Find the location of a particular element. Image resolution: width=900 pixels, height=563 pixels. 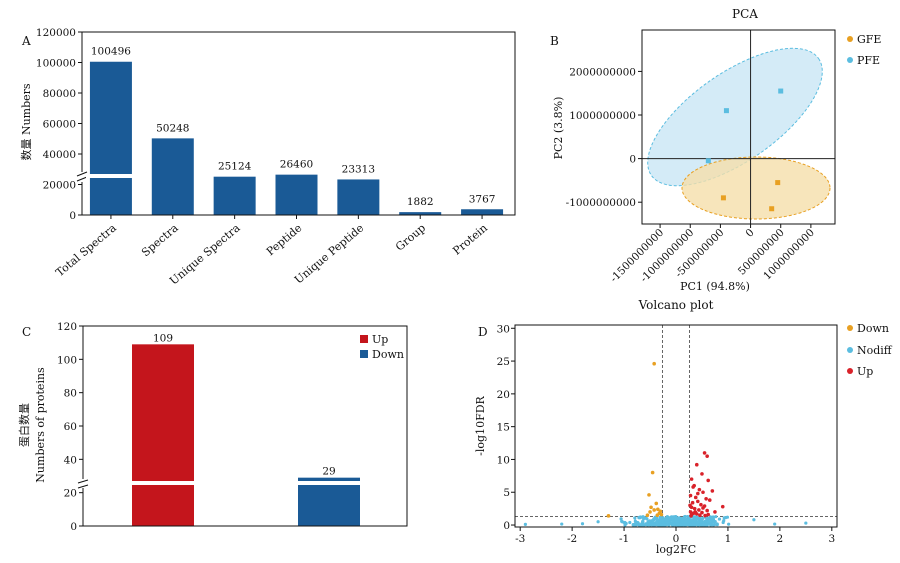

panel-a-value-label: 1882 is located at coordinates (420, 202).